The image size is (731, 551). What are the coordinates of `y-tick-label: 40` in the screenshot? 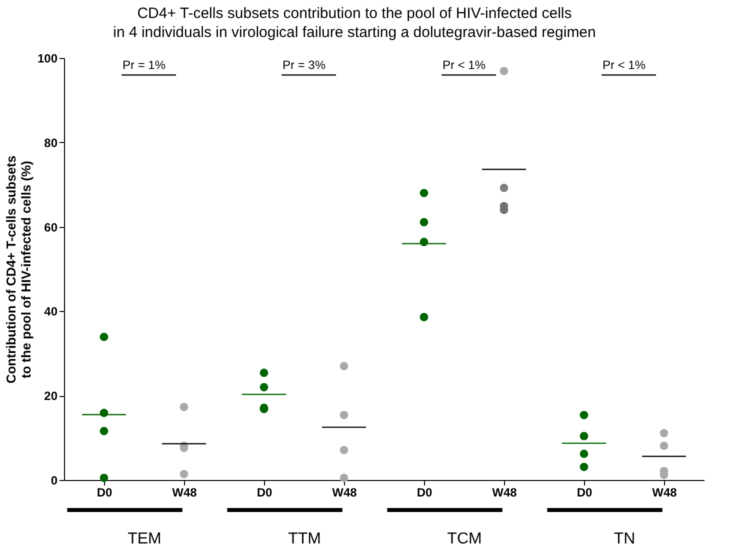 It's located at (51, 311).